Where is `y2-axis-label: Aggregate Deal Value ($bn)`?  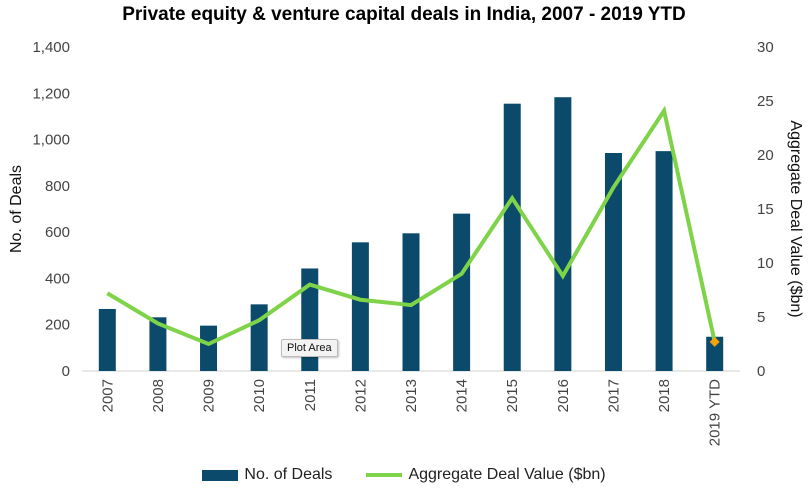 y2-axis-label: Aggregate Deal Value ($bn) is located at coordinates (795, 218).